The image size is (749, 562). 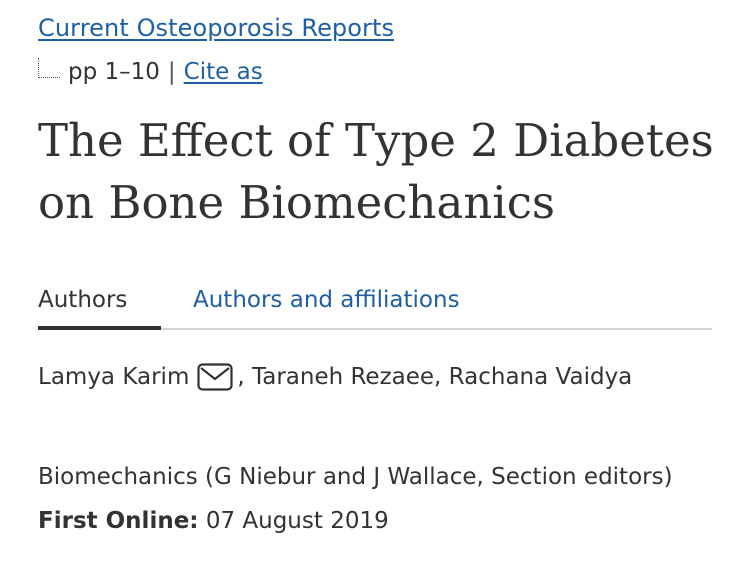 I want to click on tab-authors-and-affiliations: Authors and affiliations, so click(x=326, y=300).